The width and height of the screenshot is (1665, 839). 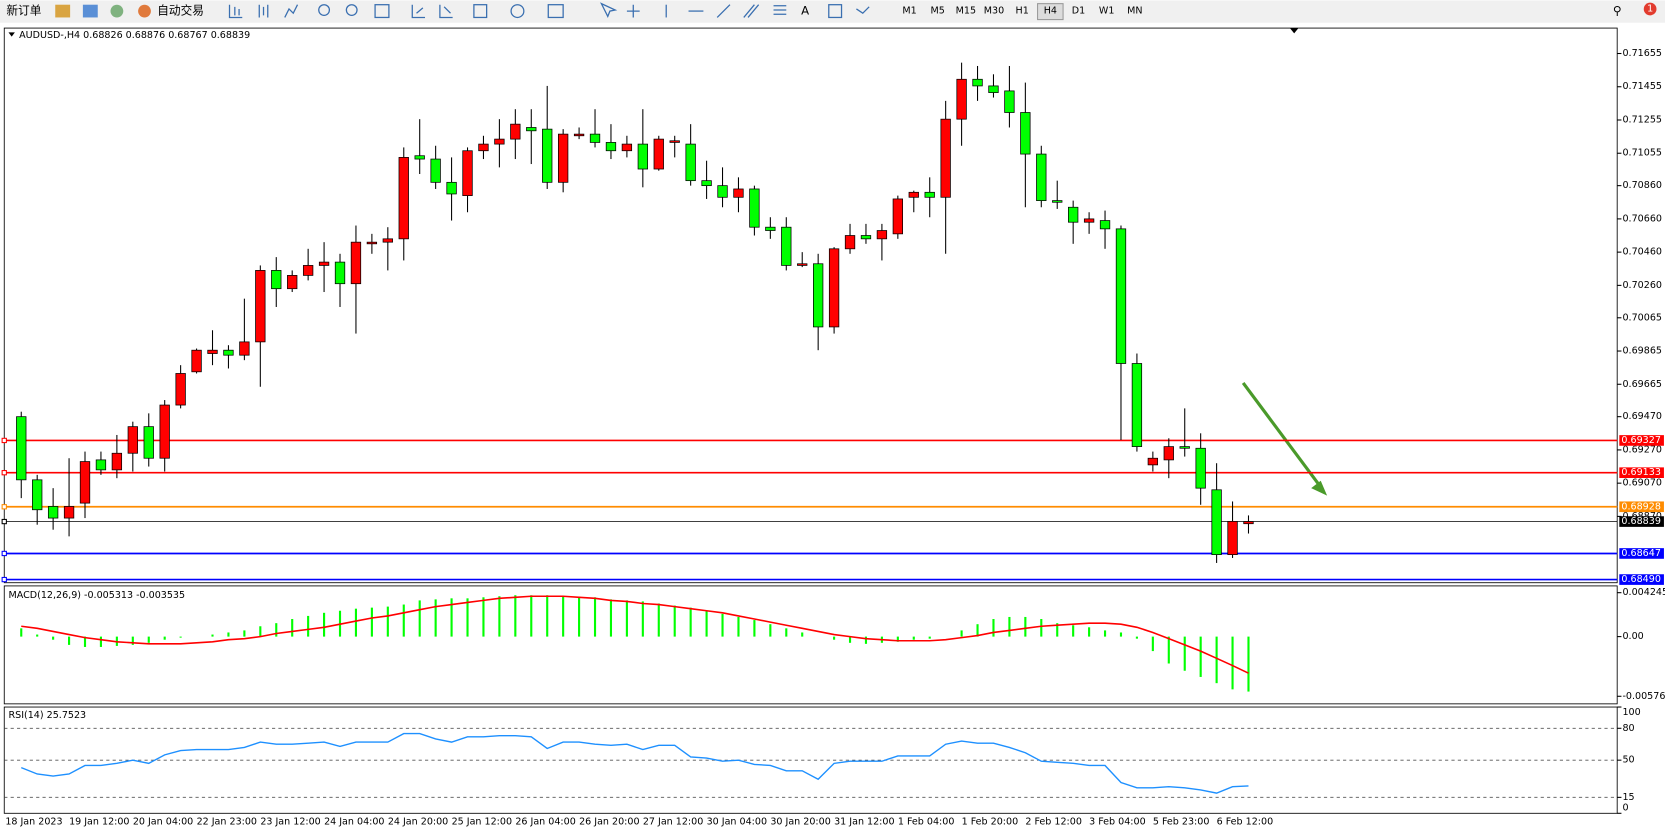 What do you see at coordinates (1022, 11) in the screenshot?
I see `timeframe: H1` at bounding box center [1022, 11].